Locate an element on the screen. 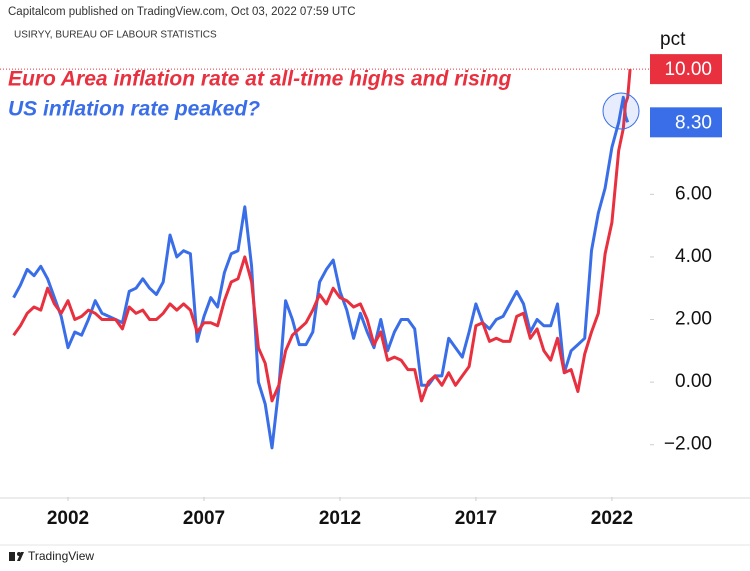 The width and height of the screenshot is (750, 571). logo is located at coordinates (16, 556).